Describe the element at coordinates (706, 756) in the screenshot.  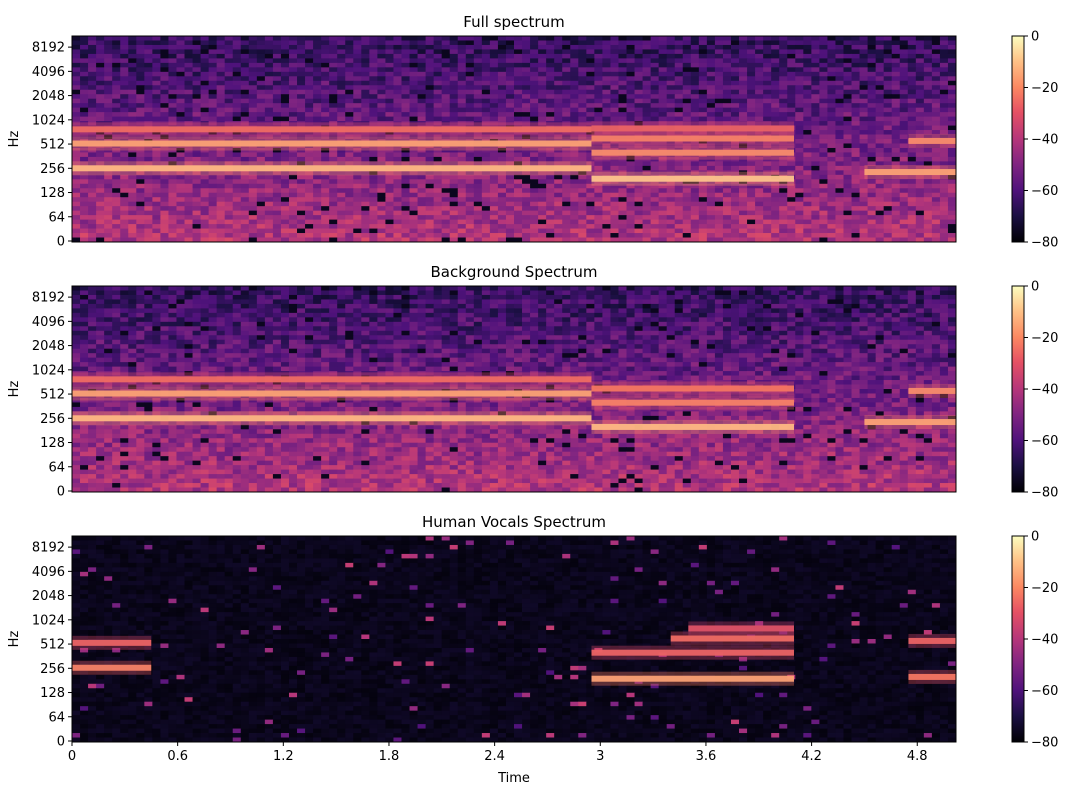
I see `x-tick-label: 3.6` at that location.